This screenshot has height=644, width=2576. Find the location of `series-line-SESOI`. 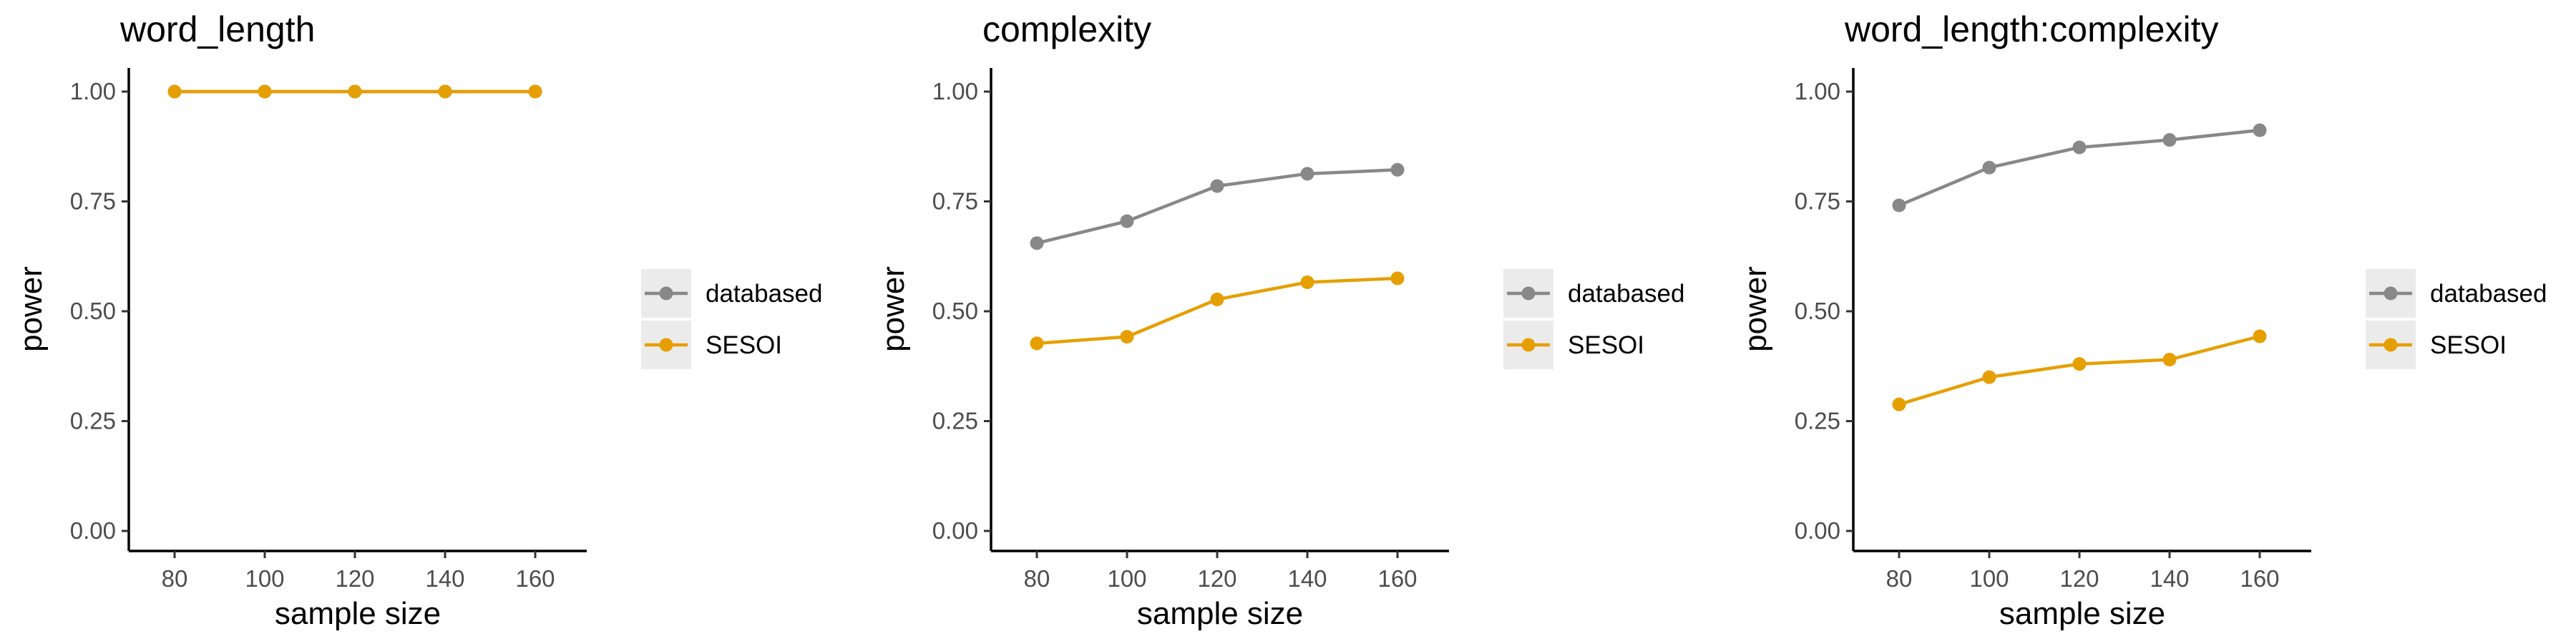

series-line-SESOI is located at coordinates (1217, 311).